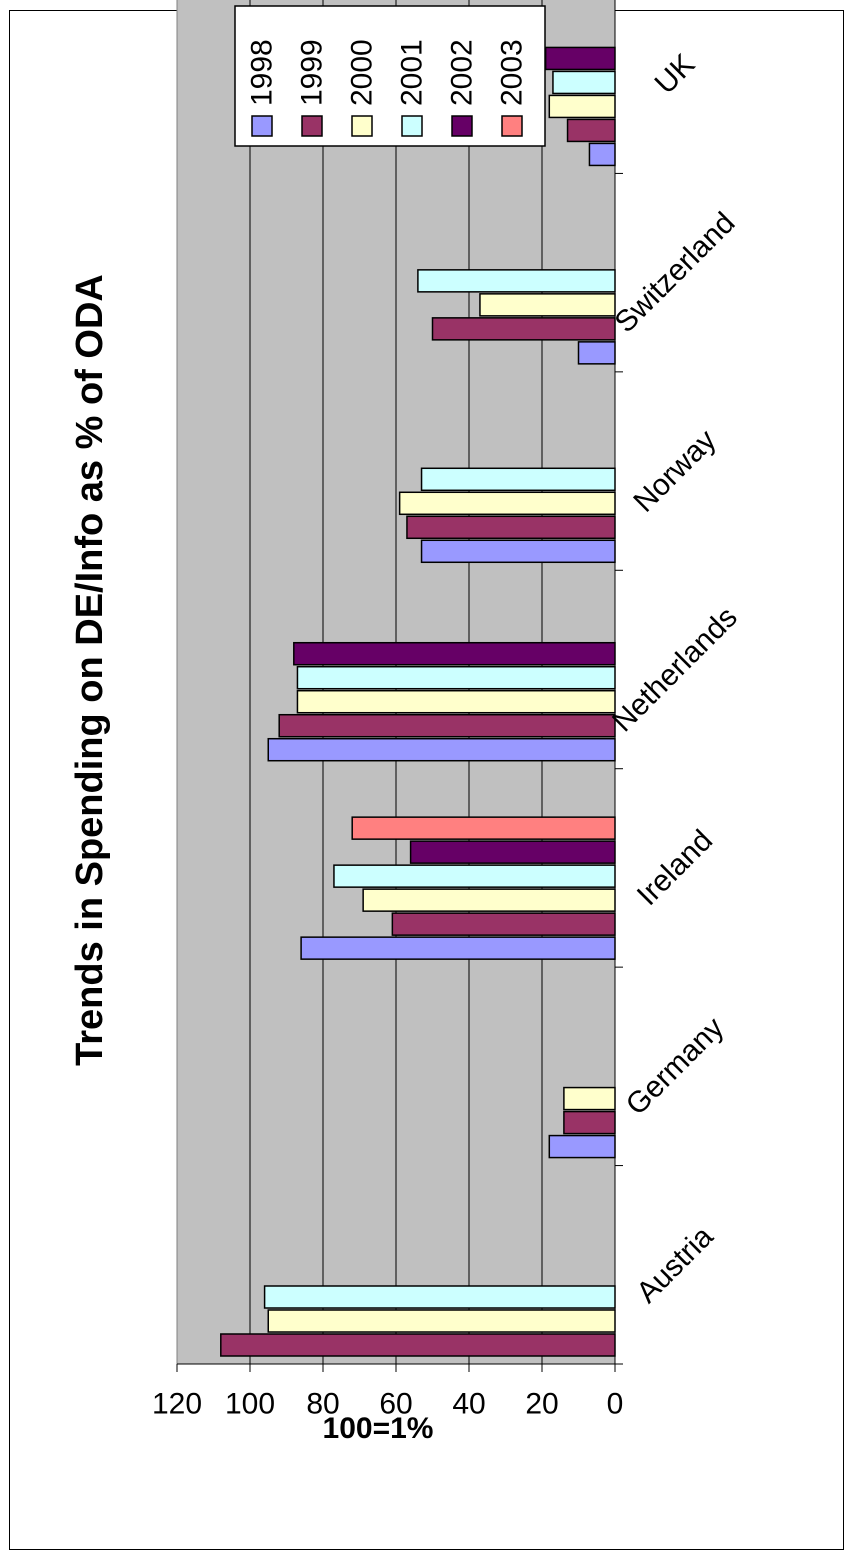  I want to click on legend-label: 2003, so click(512, 72).